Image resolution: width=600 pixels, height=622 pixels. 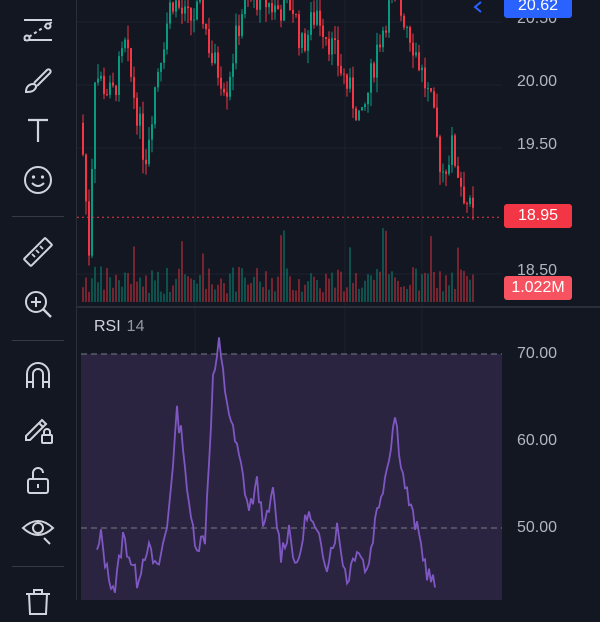 I want to click on lock-drawing-tool, so click(x=38, y=428).